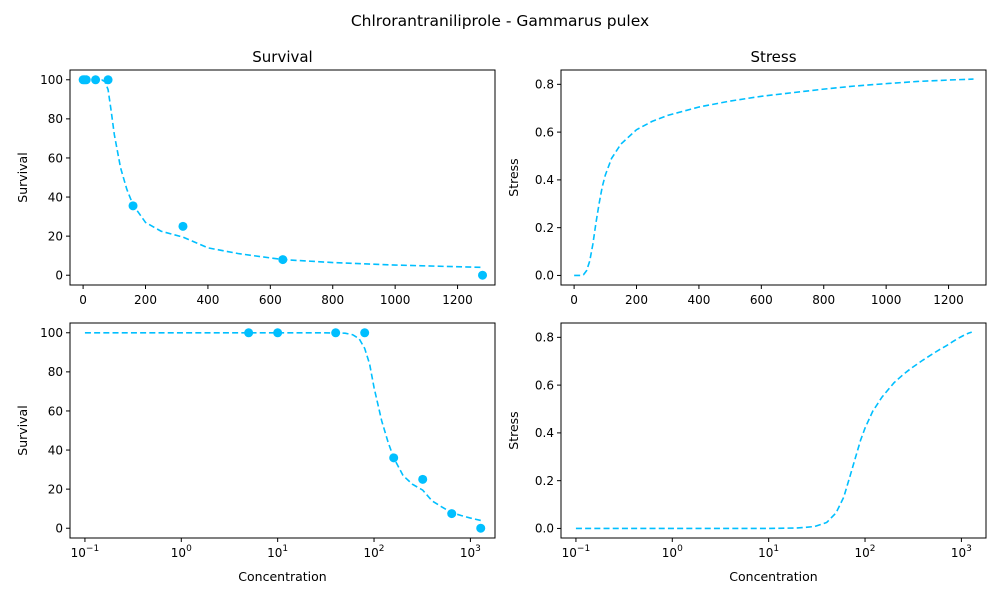 The width and height of the screenshot is (1000, 600). I want to click on panel-title: Survival, so click(282, 57).